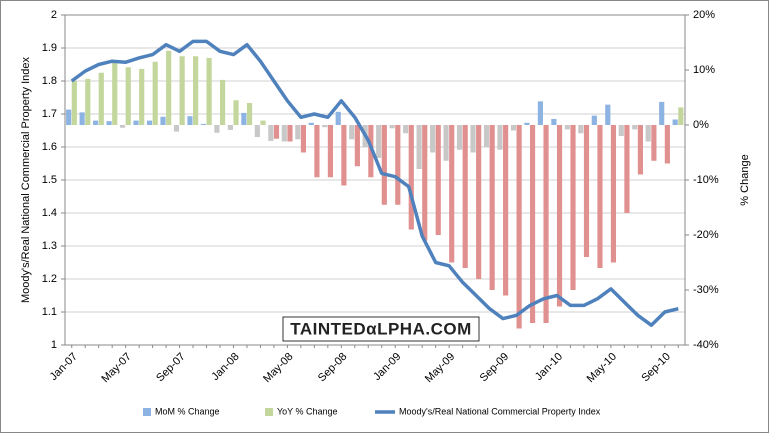  I want to click on y-tick-label: 1.8, so click(49, 81).